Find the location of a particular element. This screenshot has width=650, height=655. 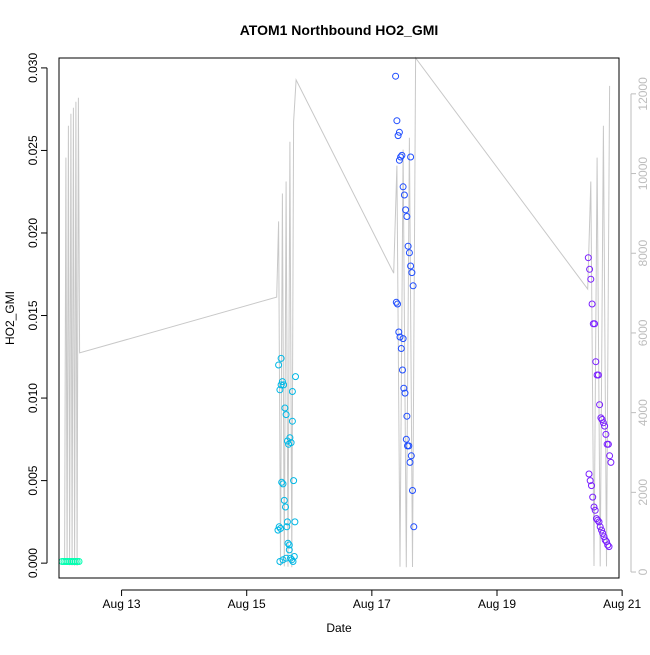

x-tick-label: Aug 19 is located at coordinates (497, 604).